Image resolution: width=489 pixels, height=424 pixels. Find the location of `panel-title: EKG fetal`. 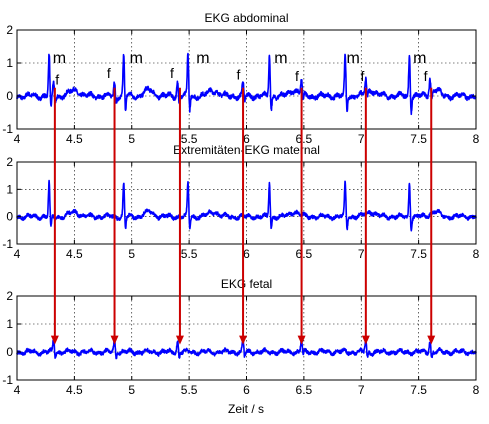

panel-title: EKG fetal is located at coordinates (246, 284).